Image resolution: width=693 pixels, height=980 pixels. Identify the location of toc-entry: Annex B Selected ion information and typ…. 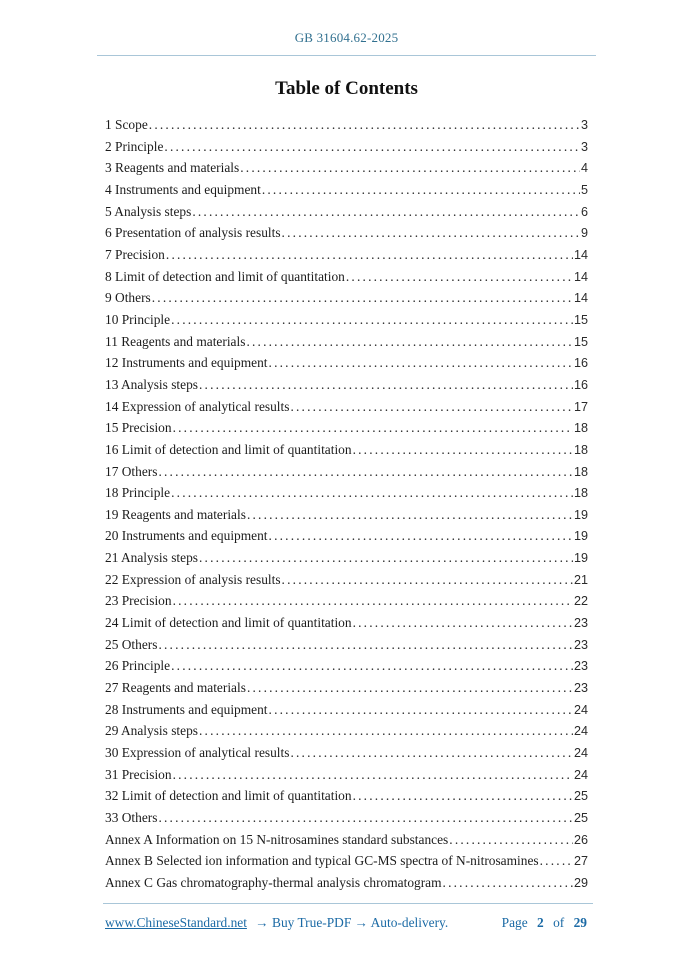
(346, 861).